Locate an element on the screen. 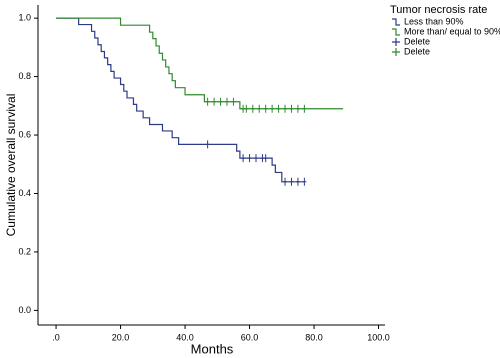 The width and height of the screenshot is (500, 358). x-axis-label: Months is located at coordinates (212, 348).